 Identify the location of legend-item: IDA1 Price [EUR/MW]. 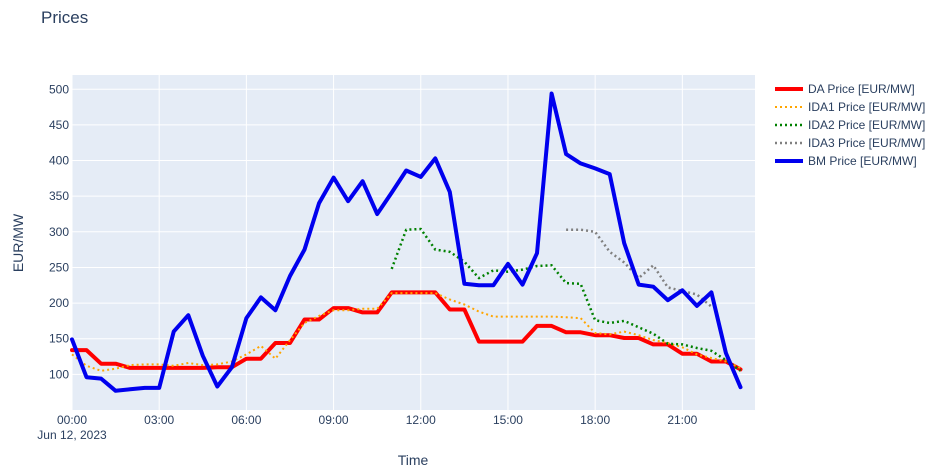
(850, 107).